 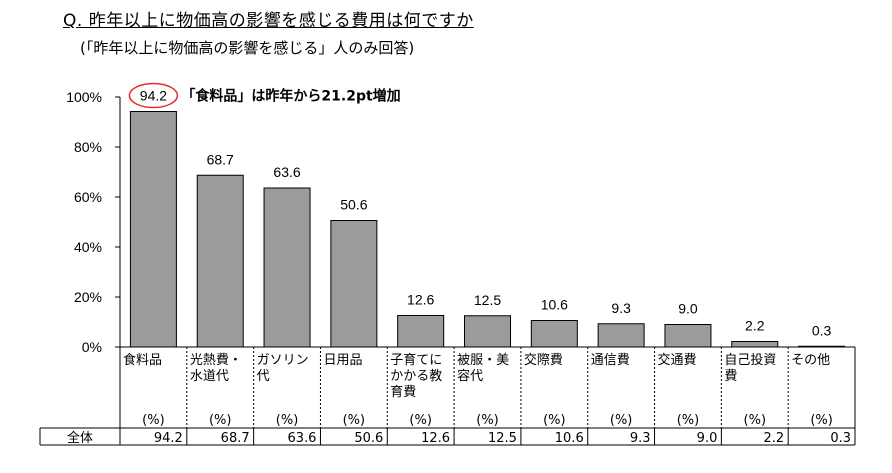 What do you see at coordinates (688, 309) in the screenshot?
I see `bar-value-label: 9.0` at bounding box center [688, 309].